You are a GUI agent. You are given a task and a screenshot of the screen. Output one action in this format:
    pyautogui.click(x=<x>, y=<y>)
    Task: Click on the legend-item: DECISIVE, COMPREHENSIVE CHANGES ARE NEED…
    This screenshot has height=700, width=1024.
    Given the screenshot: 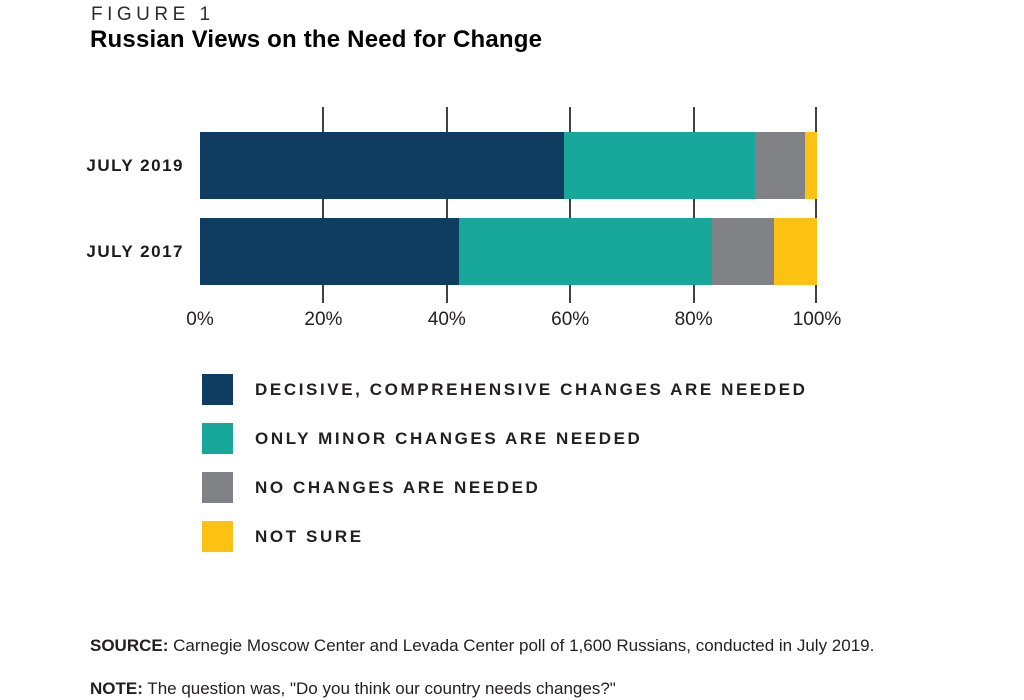 What is the action you would take?
    pyautogui.click(x=505, y=389)
    